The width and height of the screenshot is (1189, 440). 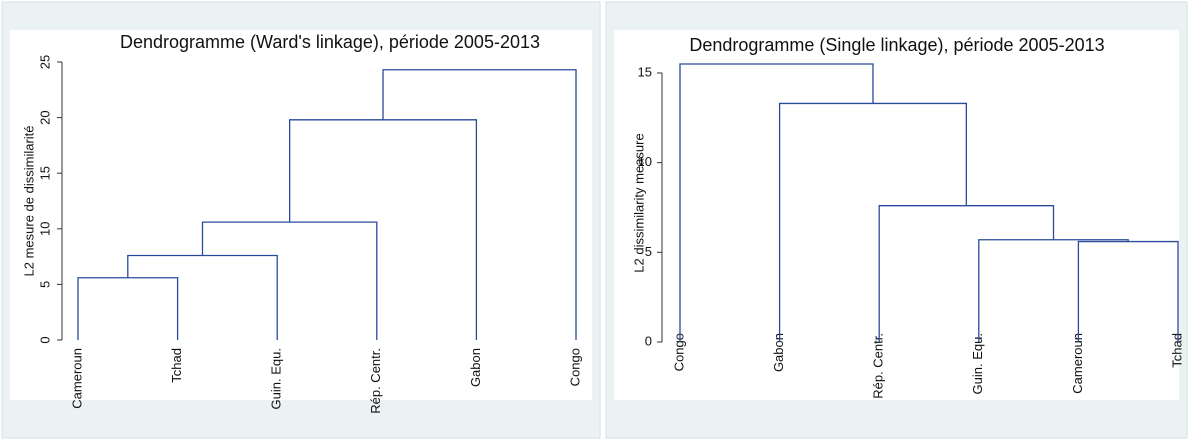 What do you see at coordinates (44, 117) in the screenshot?
I see `y-tick-label: 20` at bounding box center [44, 117].